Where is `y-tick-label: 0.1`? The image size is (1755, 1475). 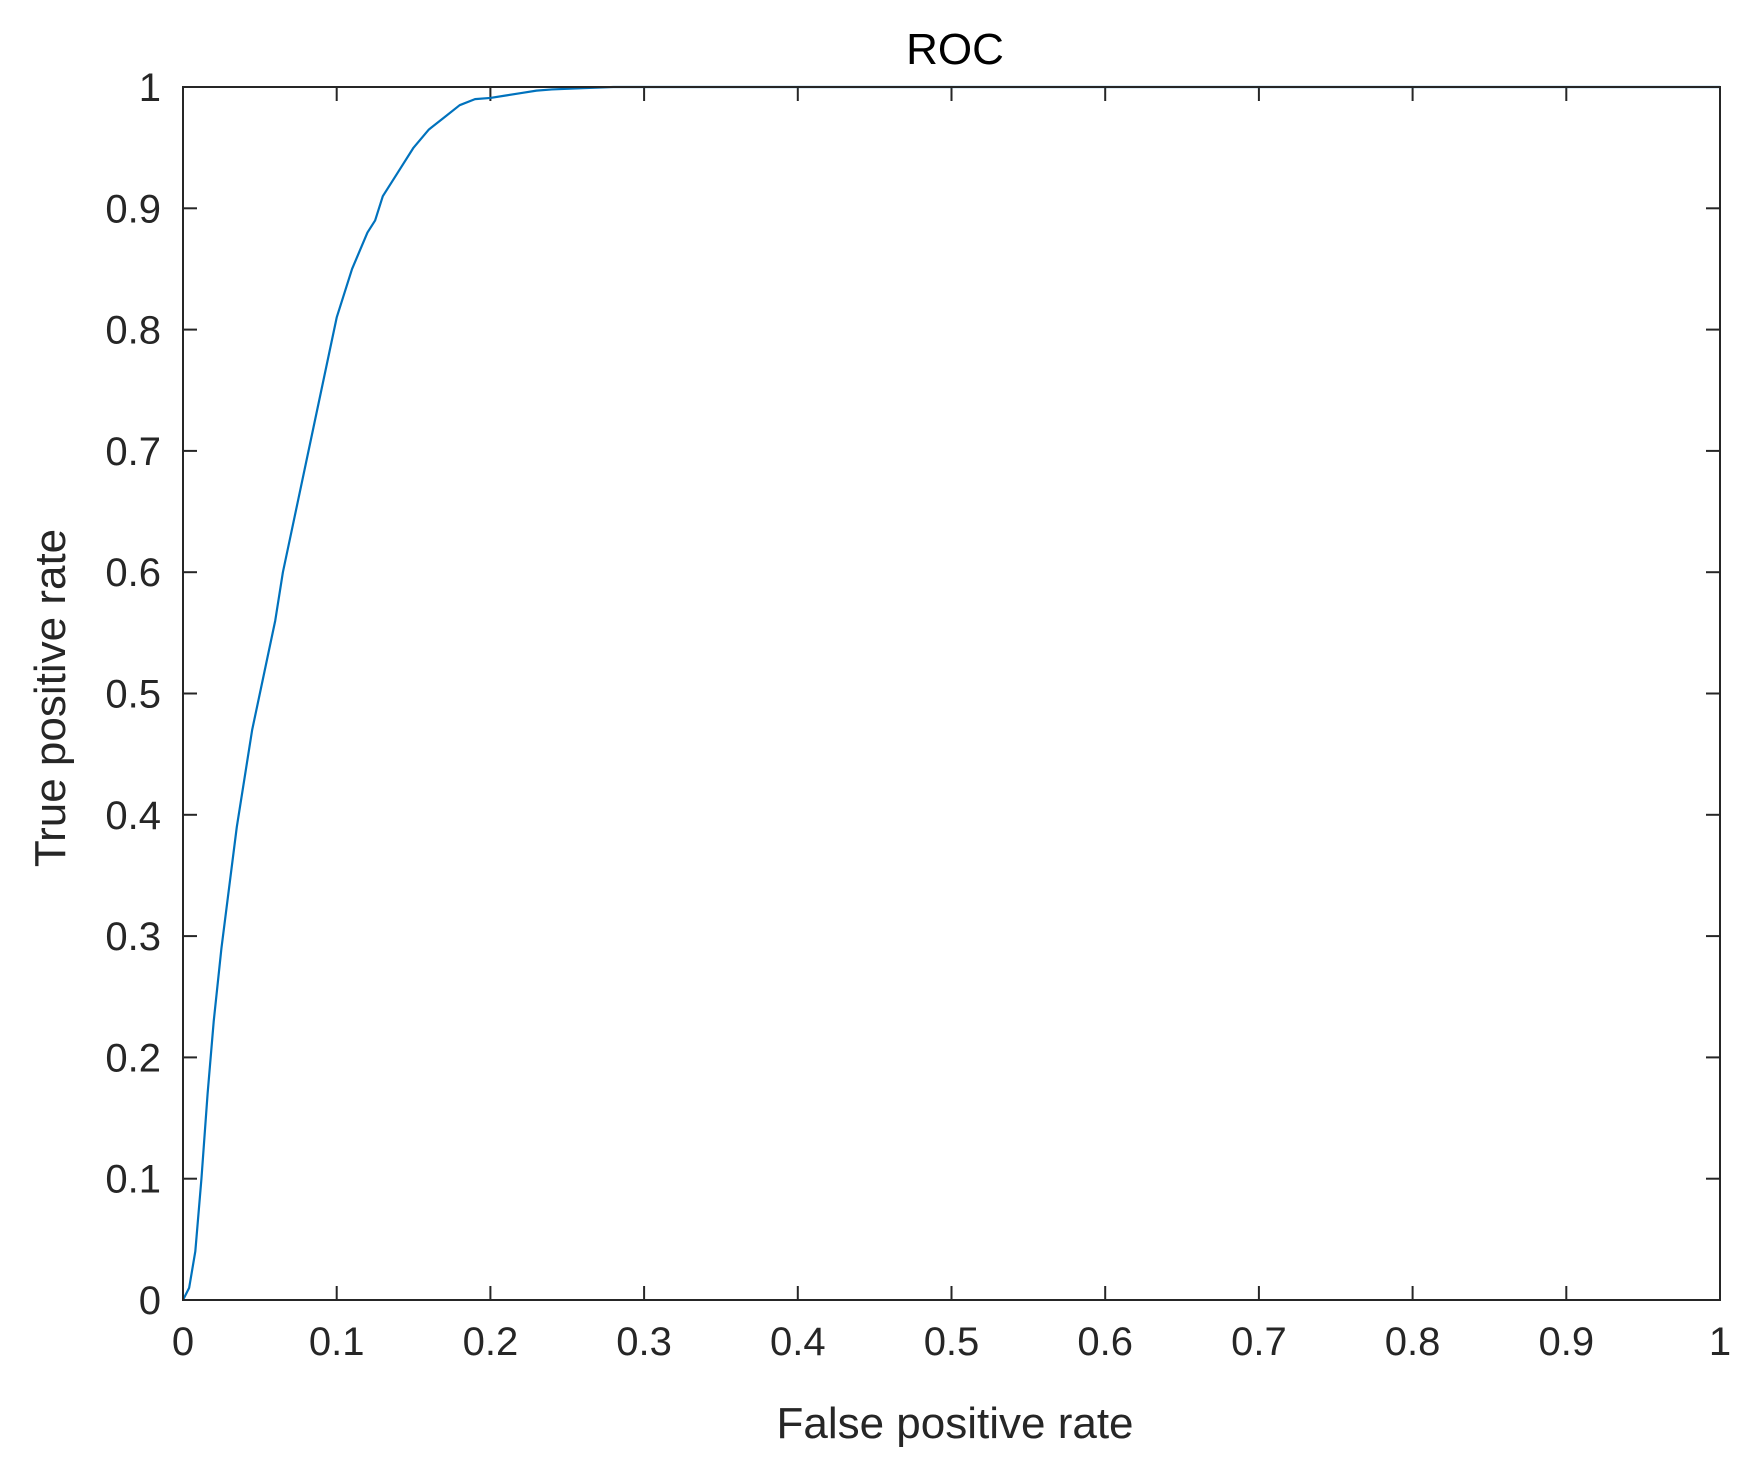 y-tick-label: 0.1 is located at coordinates (133, 1180).